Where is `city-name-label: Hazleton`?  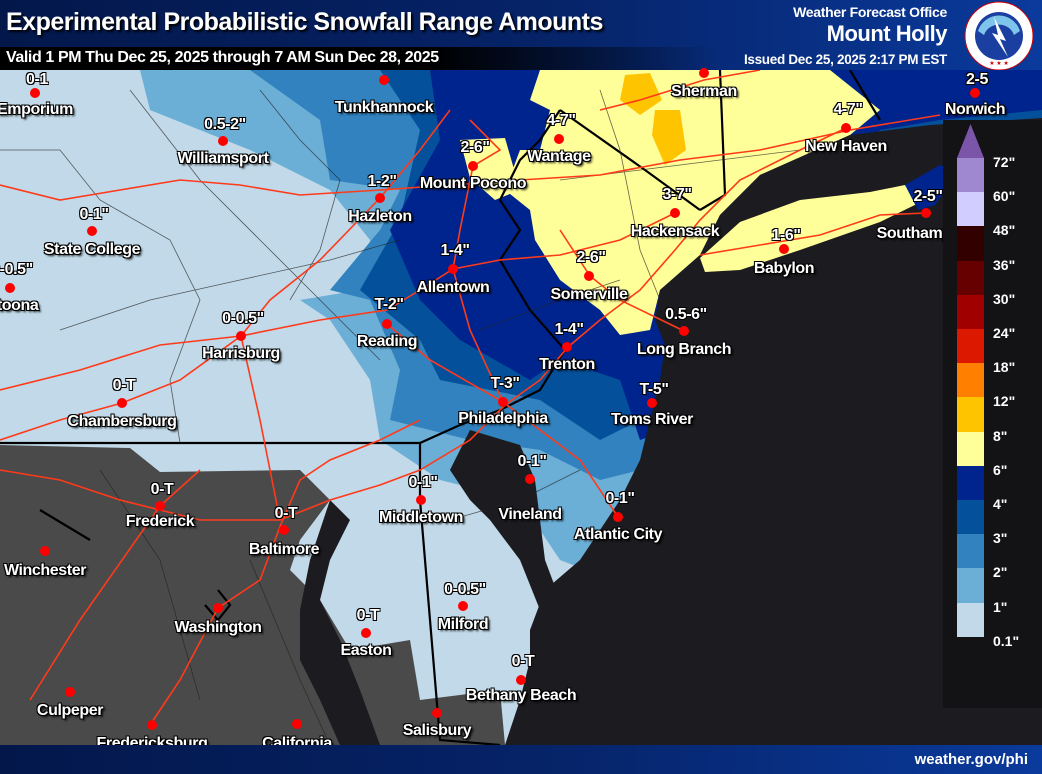 city-name-label: Hazleton is located at coordinates (380, 216).